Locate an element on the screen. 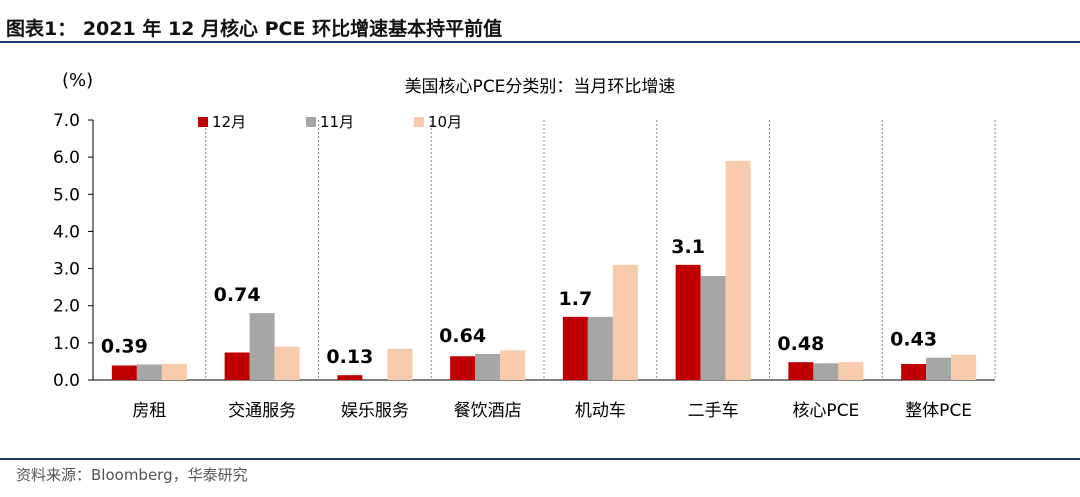 This screenshot has width=1080, height=497. legend: 12月 11月 10月 is located at coordinates (330, 122).